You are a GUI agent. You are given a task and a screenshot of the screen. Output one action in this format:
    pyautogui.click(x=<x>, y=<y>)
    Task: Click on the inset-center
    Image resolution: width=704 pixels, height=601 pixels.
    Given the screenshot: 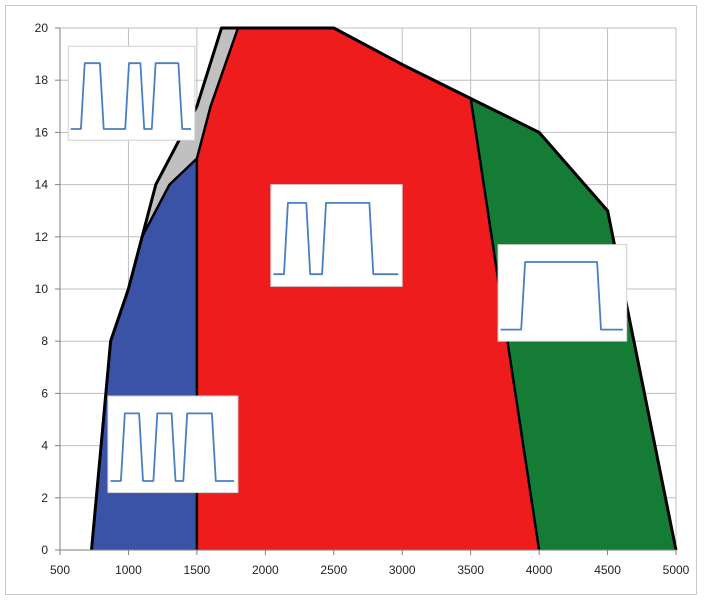 What is the action you would take?
    pyautogui.click(x=336, y=235)
    